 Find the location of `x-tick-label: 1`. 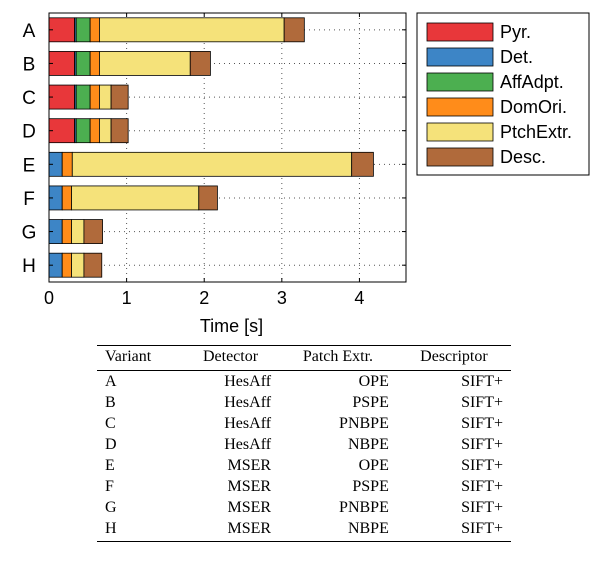

x-tick-label: 1 is located at coordinates (127, 298).